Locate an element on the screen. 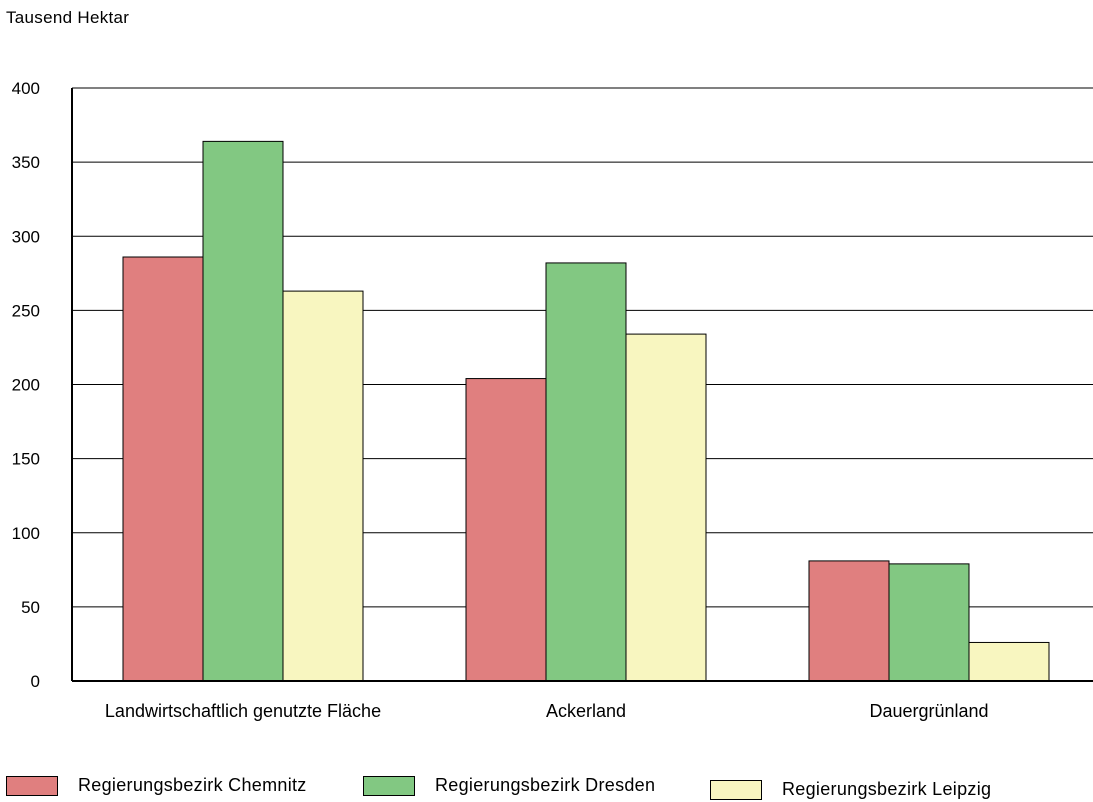  y-tick-label: 200 is located at coordinates (26, 385).